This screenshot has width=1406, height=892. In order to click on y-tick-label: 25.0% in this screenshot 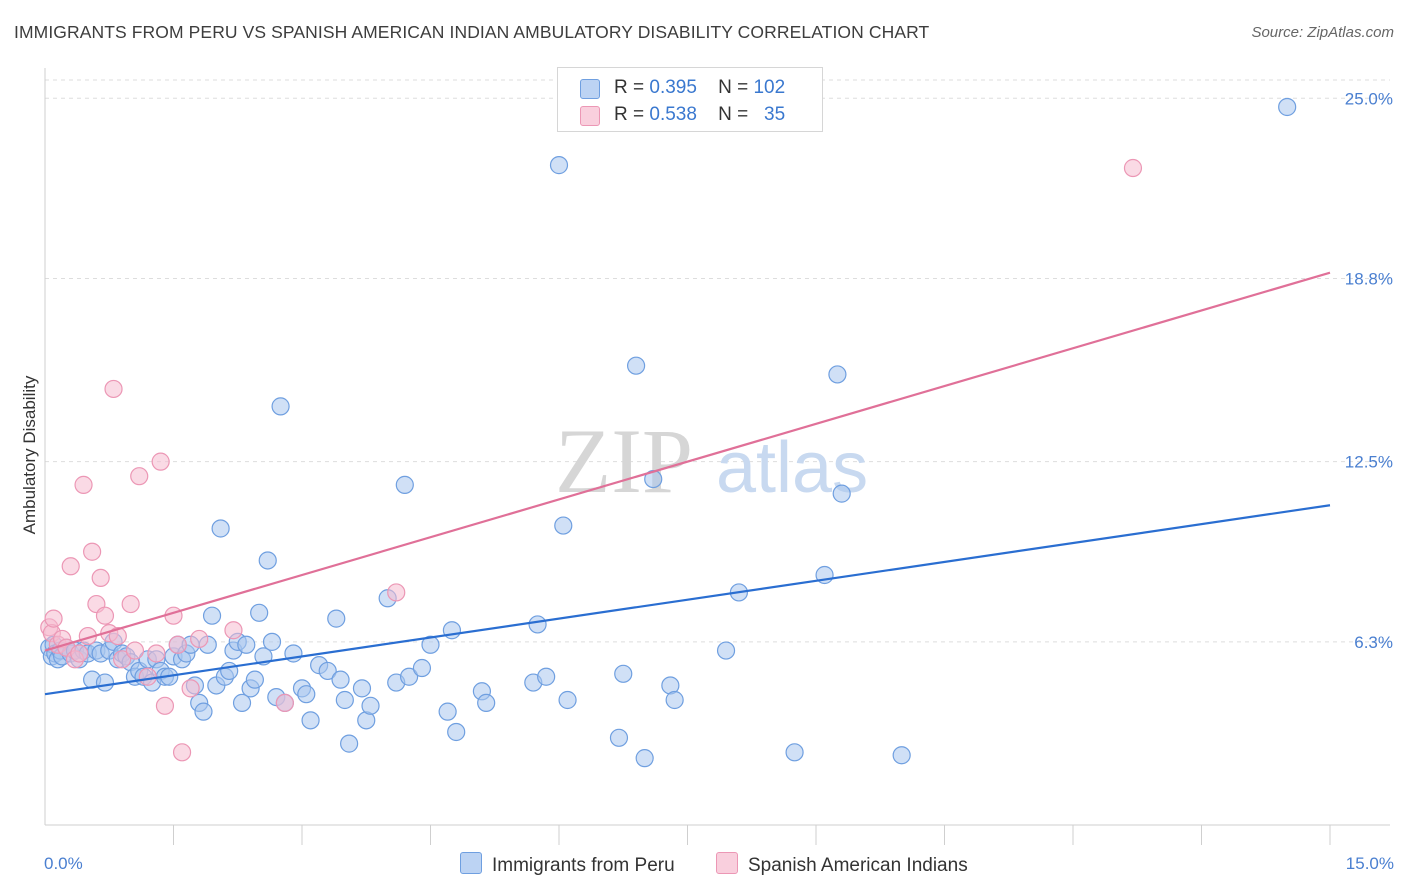, I will do `click(1369, 98)`.